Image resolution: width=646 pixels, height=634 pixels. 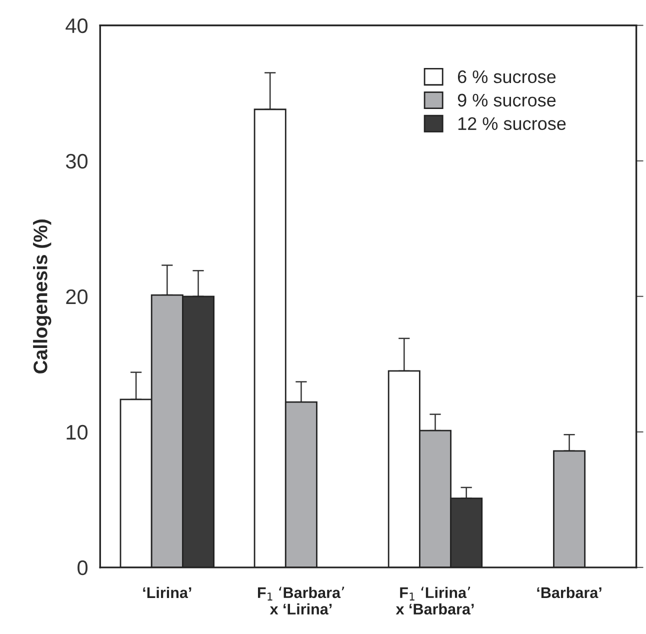 I want to click on y-tick-label: 20, so click(x=77, y=296).